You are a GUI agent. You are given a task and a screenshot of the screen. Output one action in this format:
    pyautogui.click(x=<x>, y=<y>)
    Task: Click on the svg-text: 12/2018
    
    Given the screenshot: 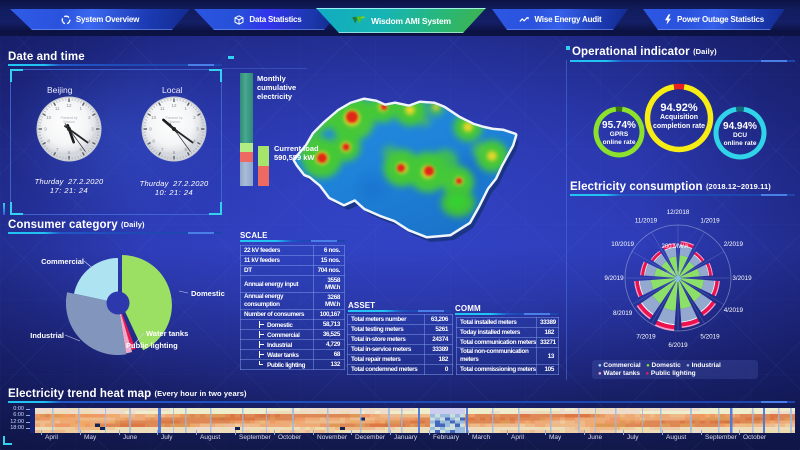 What is the action you would take?
    pyautogui.click(x=678, y=212)
    